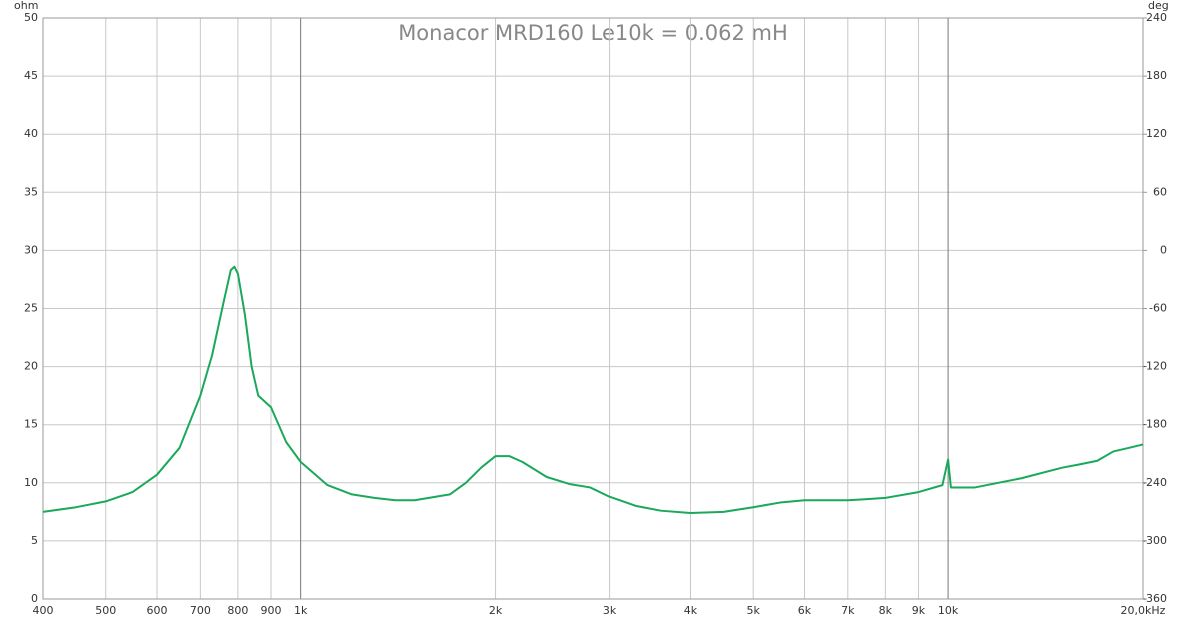  What do you see at coordinates (200, 610) in the screenshot?
I see `x-tick-label: 700` at bounding box center [200, 610].